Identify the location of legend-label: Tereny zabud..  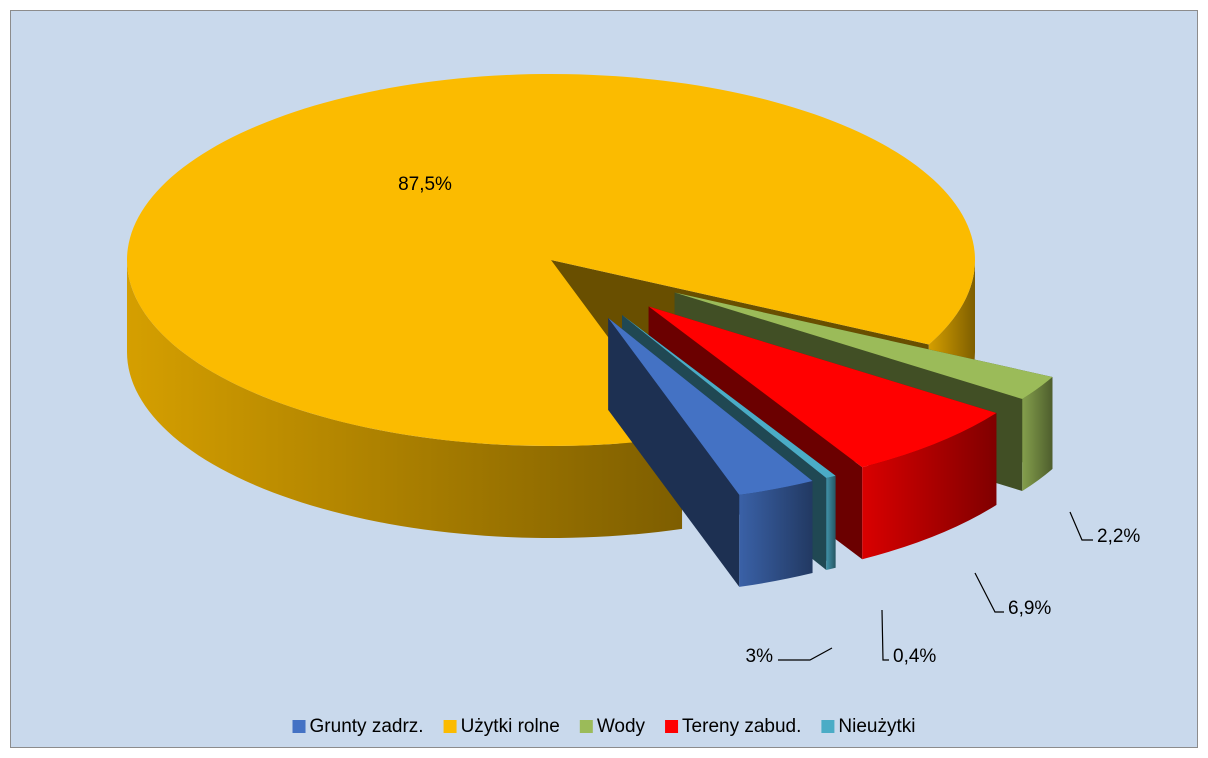
(741, 726).